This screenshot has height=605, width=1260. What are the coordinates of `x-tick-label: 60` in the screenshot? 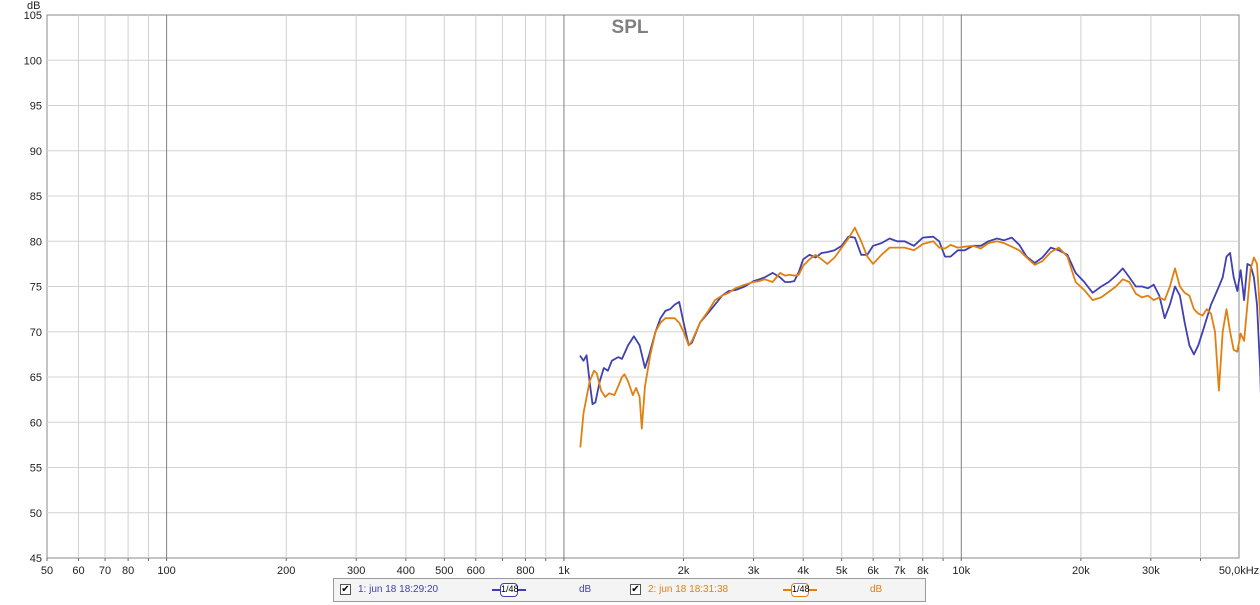 It's located at (78, 571).